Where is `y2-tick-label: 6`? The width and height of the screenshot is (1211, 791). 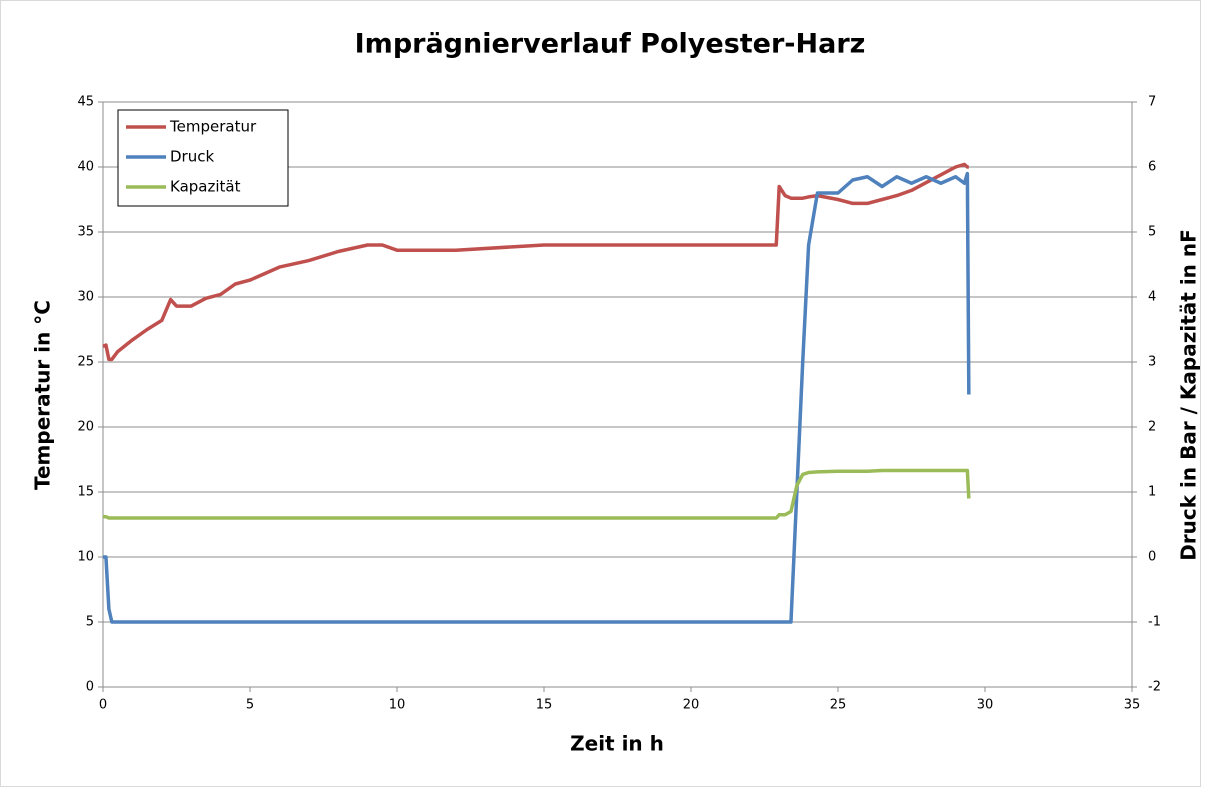
y2-tick-label: 6 is located at coordinates (1152, 167).